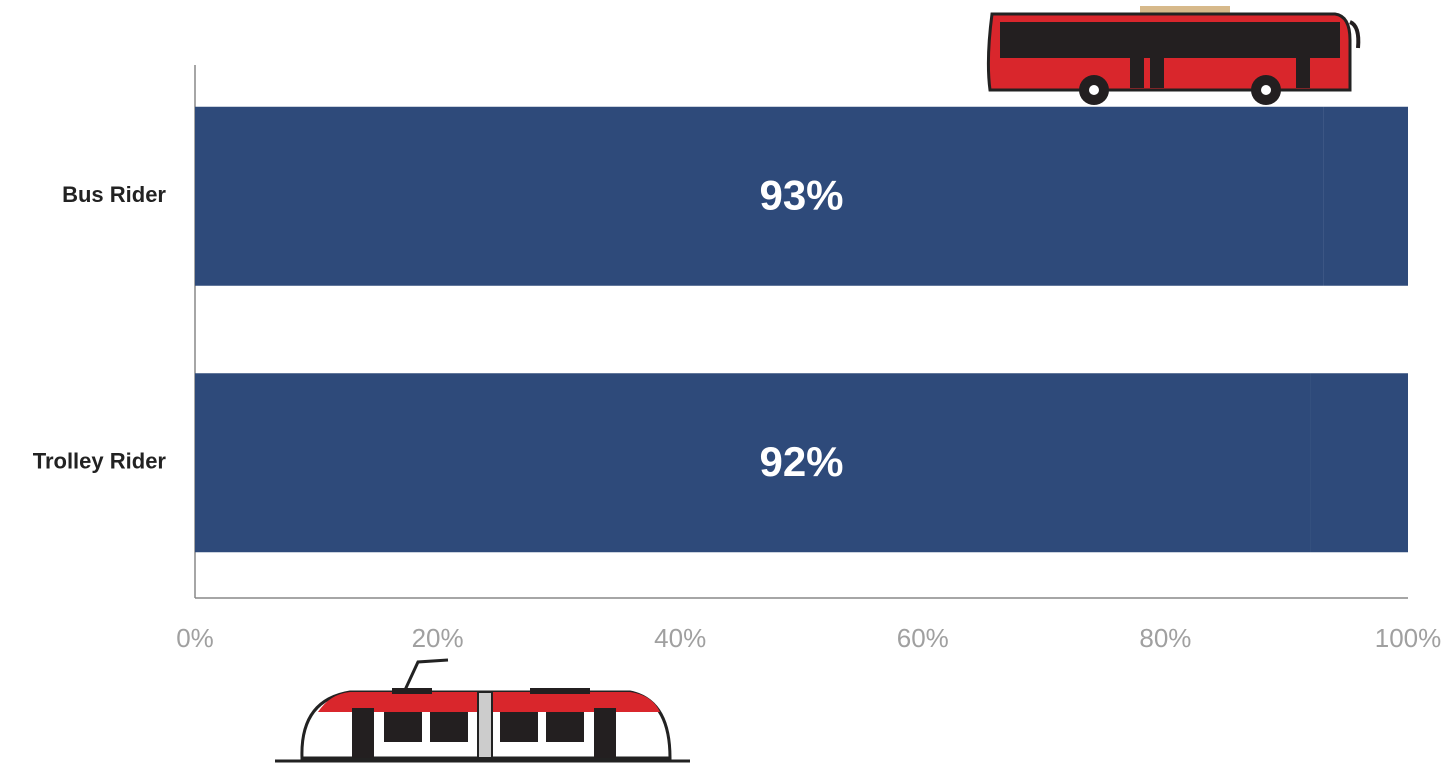 The height and width of the screenshot is (764, 1456). What do you see at coordinates (923, 638) in the screenshot?
I see `x-tick-label: 60%` at bounding box center [923, 638].